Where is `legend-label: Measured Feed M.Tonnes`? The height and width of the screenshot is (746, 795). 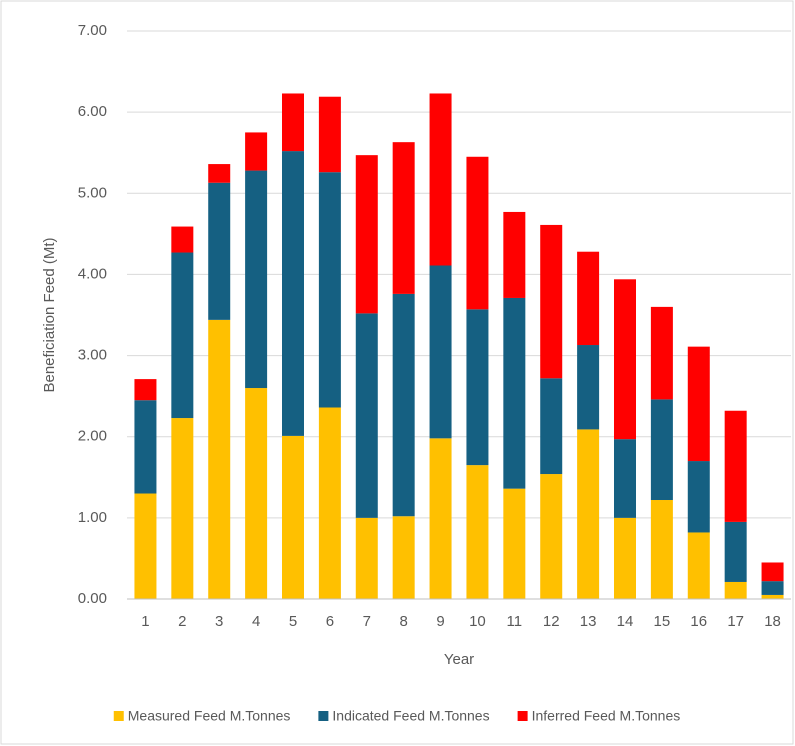
legend-label: Measured Feed M.Tonnes is located at coordinates (209, 716).